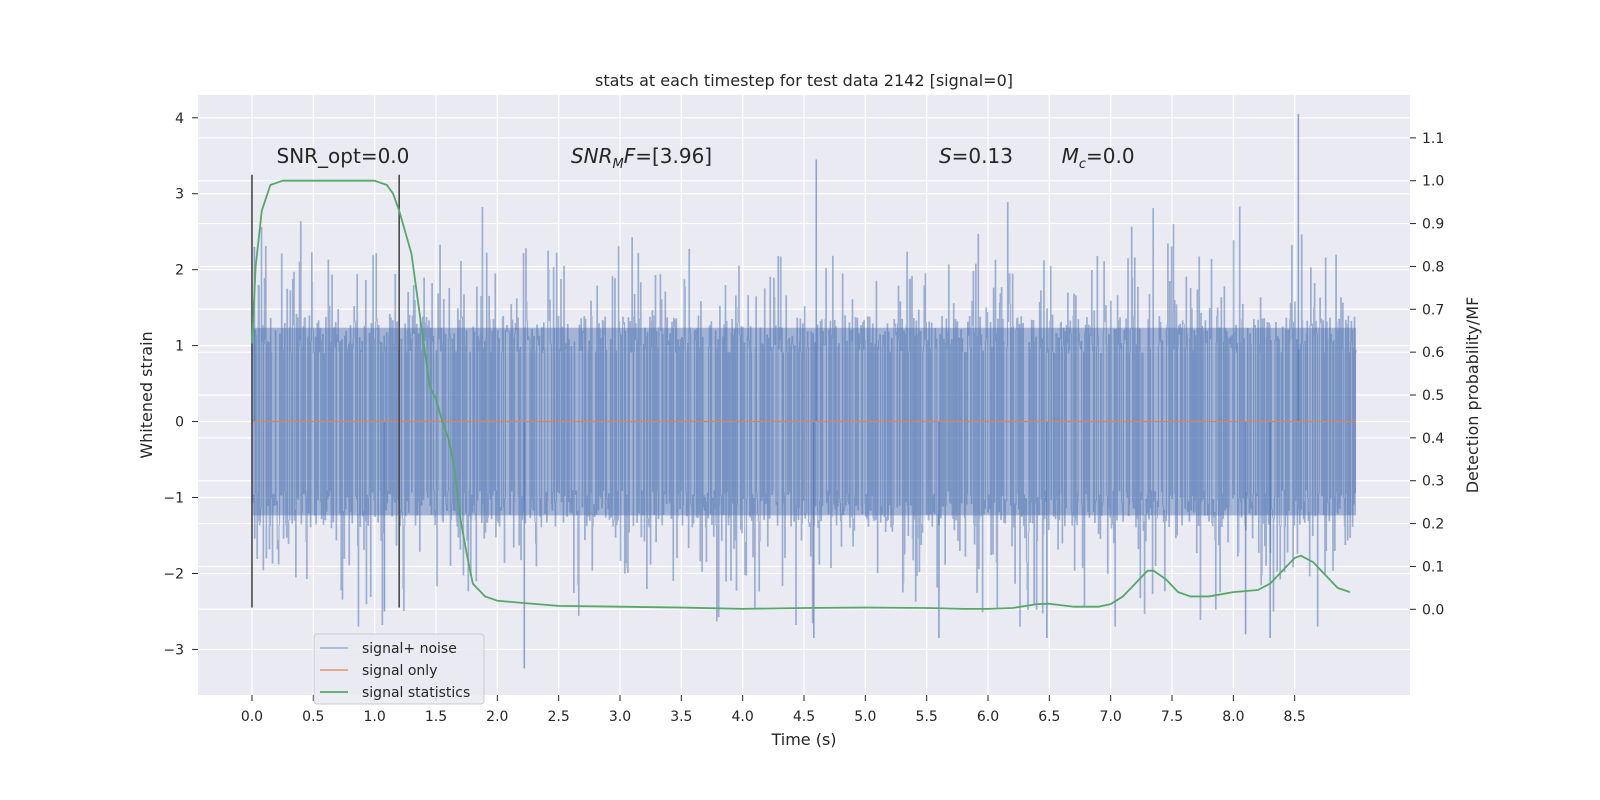  What do you see at coordinates (497, 717) in the screenshot?
I see `x-tick-label: 2.0` at bounding box center [497, 717].